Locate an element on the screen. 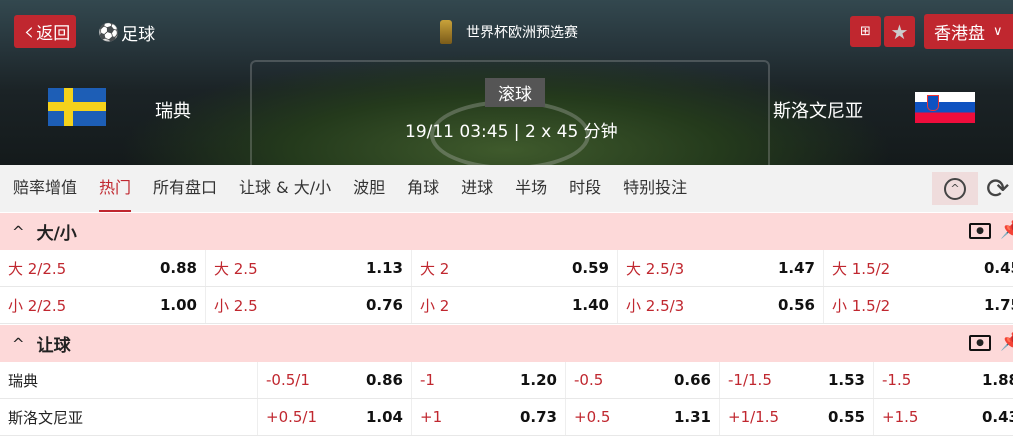 The width and height of the screenshot is (1013, 436). odds-price: 0.59 is located at coordinates (590, 268).